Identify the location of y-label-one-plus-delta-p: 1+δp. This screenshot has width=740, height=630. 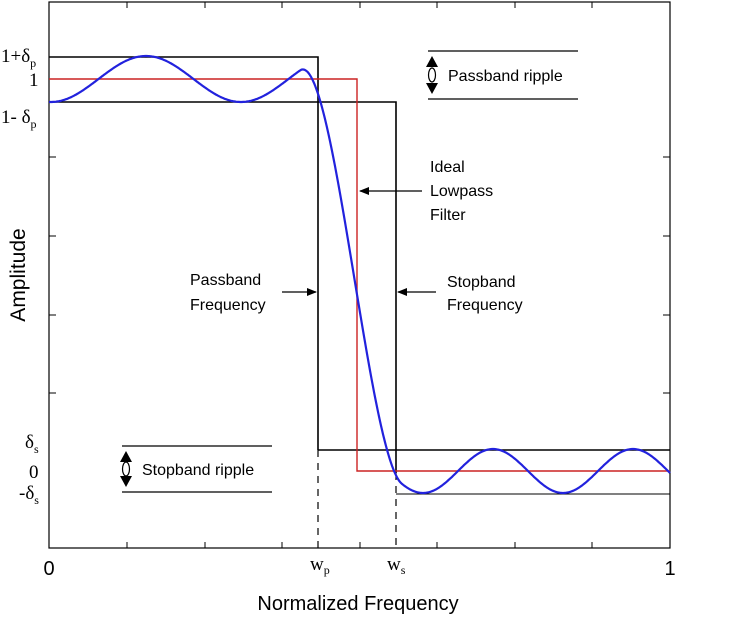
(18, 58).